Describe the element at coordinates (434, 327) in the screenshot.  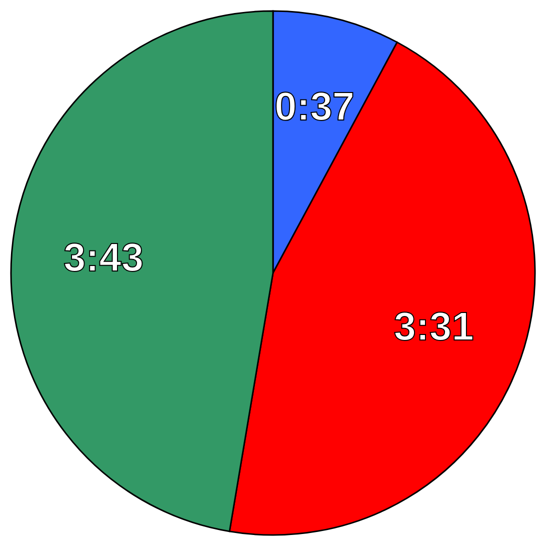
I see `data-label: 3:31` at that location.